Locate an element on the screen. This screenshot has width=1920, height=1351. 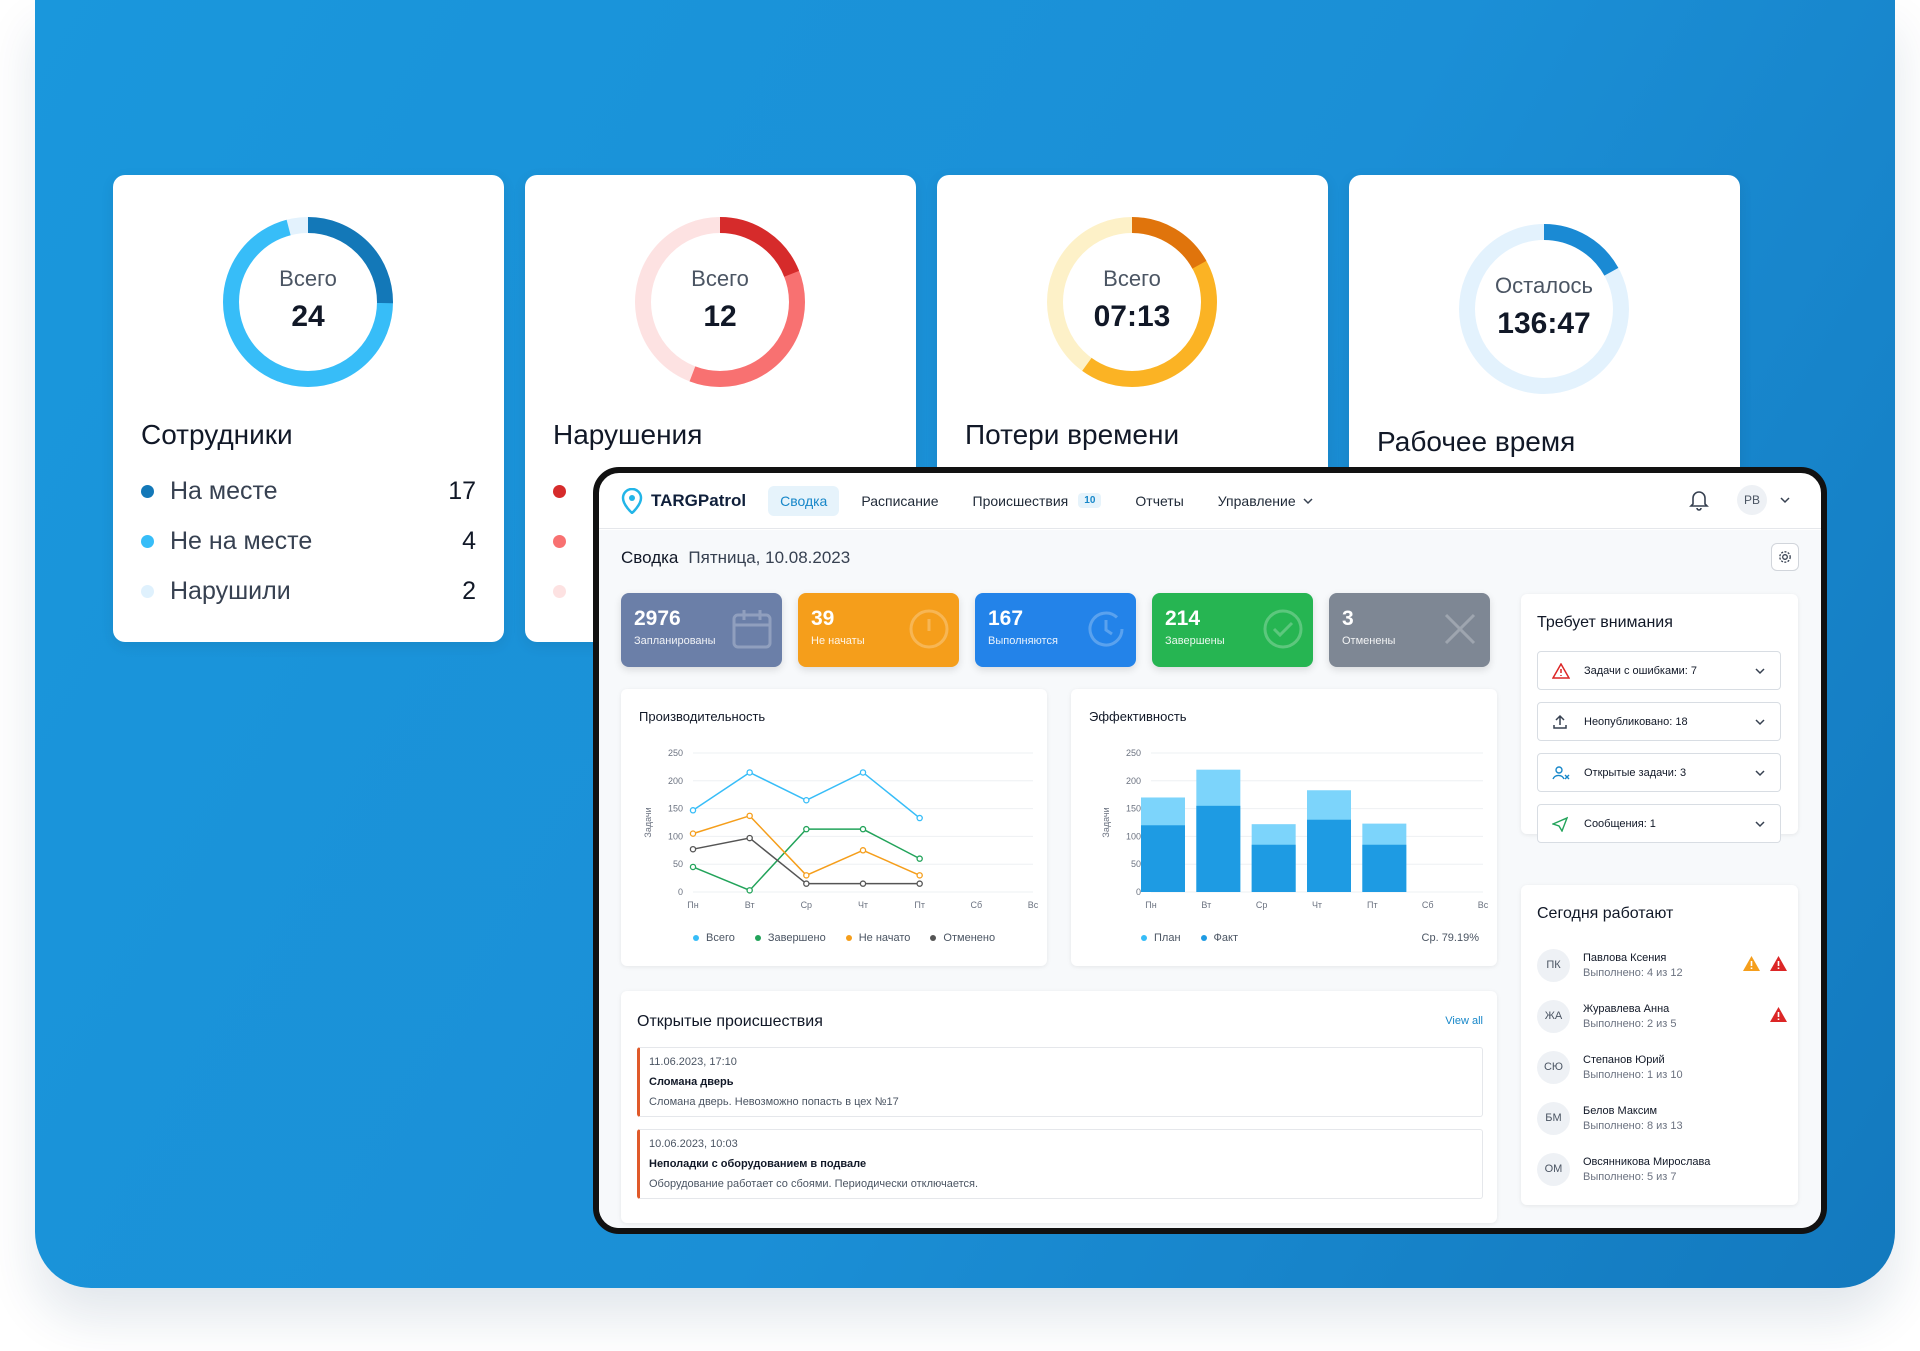
dropdown-label: Сообщения: 1 is located at coordinates (1620, 823).